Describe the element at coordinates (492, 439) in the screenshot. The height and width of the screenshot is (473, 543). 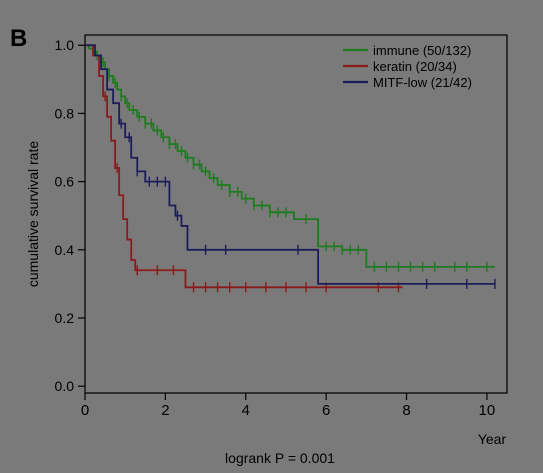
I see `x-axis-label: Year` at that location.